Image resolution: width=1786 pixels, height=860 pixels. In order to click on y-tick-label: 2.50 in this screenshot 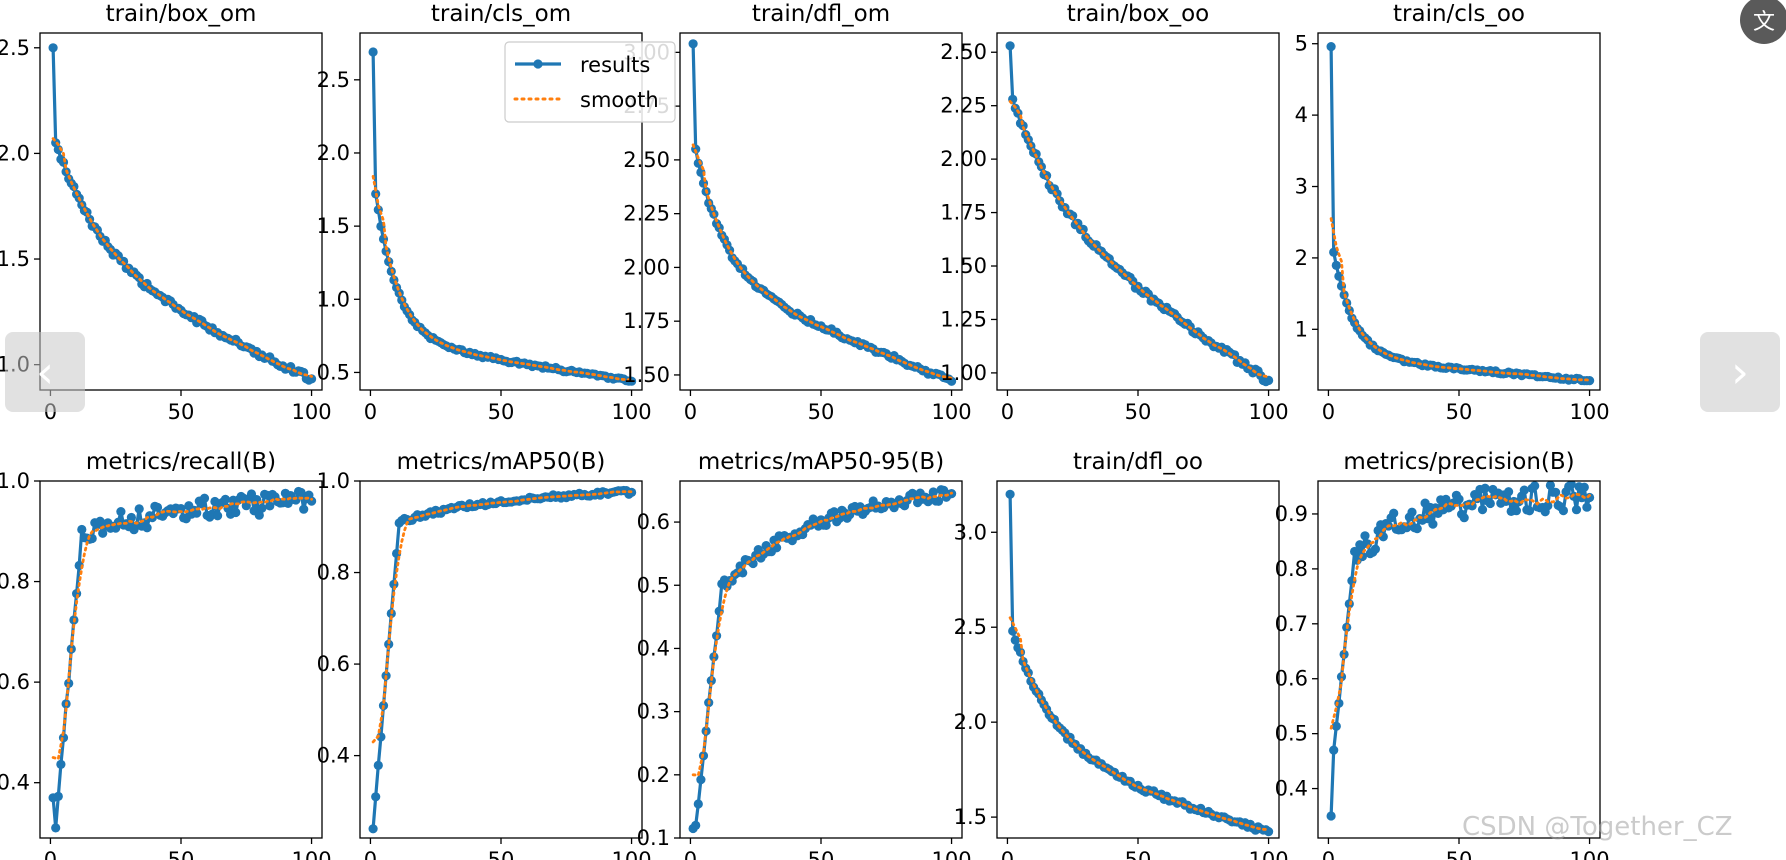, I will do `click(963, 52)`.